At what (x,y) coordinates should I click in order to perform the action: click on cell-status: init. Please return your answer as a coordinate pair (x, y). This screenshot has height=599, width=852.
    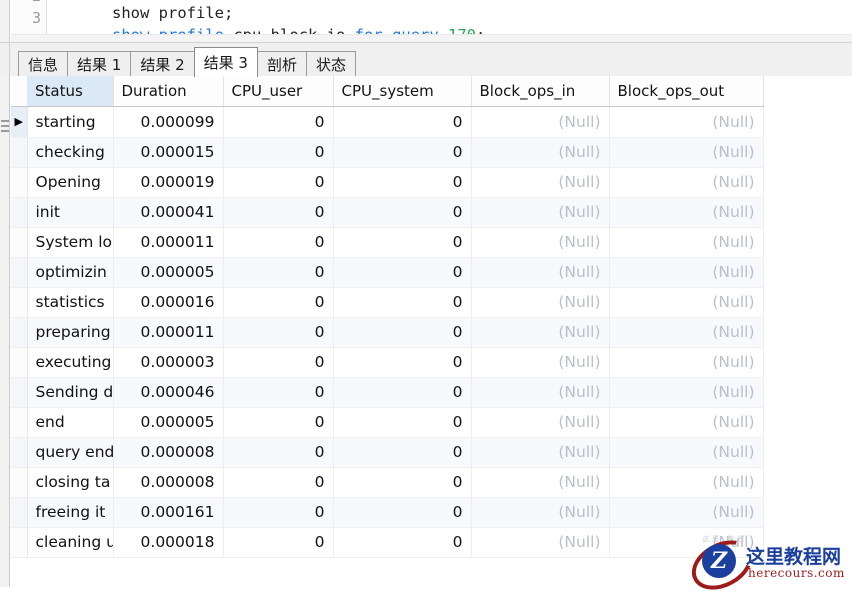
    Looking at the image, I should click on (70, 212).